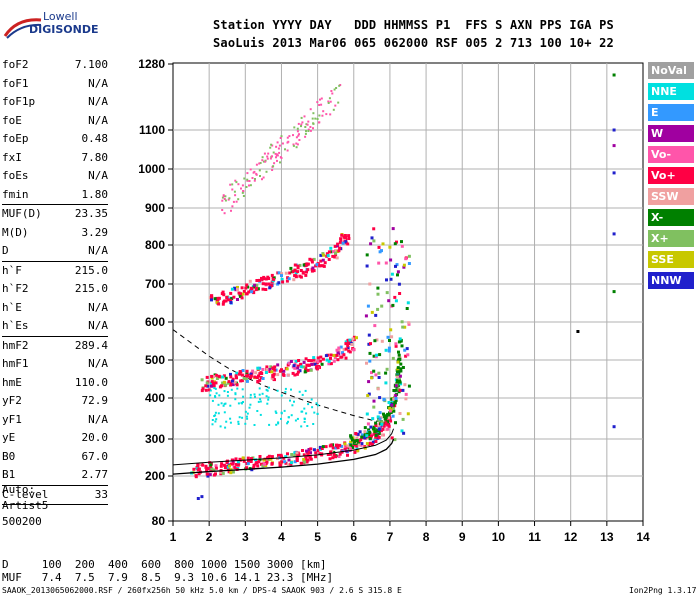 This screenshot has height=600, width=700. What do you see at coordinates (55, 289) in the screenshot?
I see `parameter-row: h`F2 215.0` at bounding box center [55, 289].